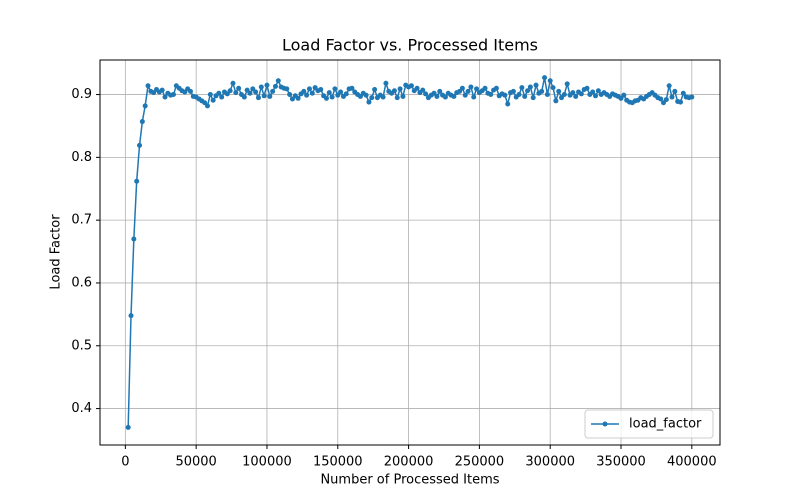 Image resolution: width=800 pixels, height=500 pixels. What do you see at coordinates (338, 462) in the screenshot?
I see `x-tick-label: 150000` at bounding box center [338, 462].